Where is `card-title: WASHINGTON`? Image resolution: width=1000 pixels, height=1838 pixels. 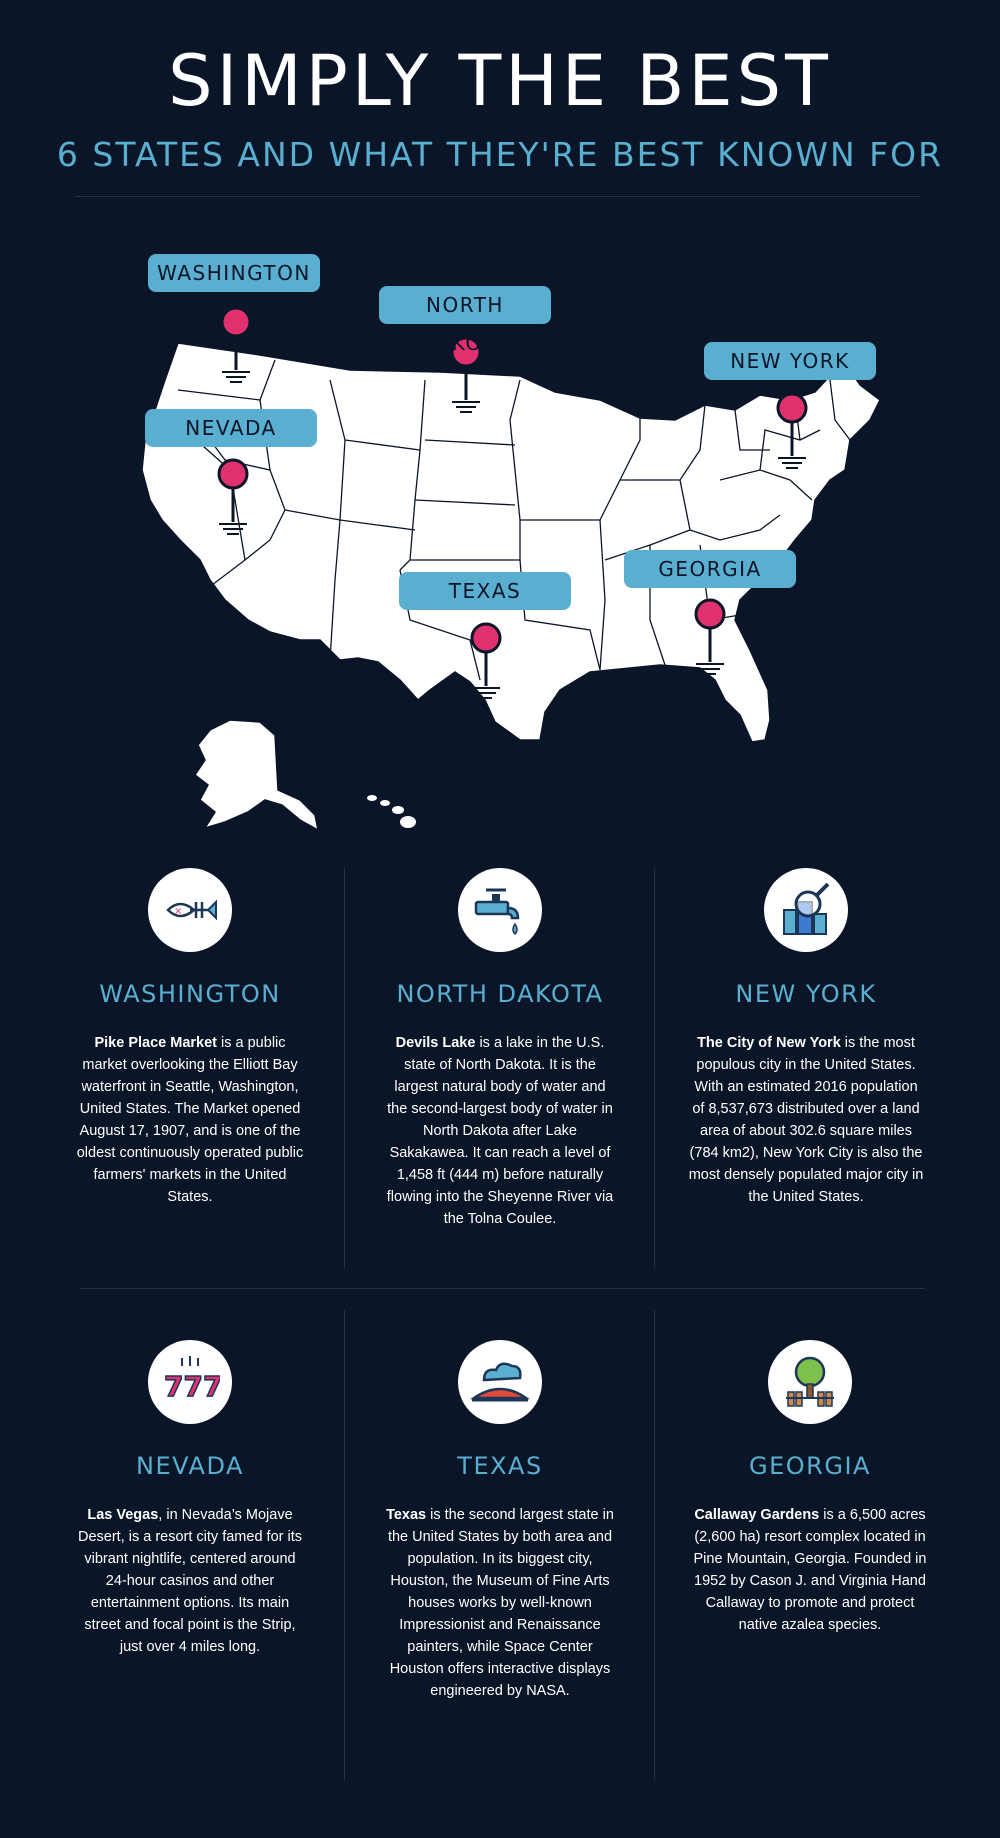
card-title: WASHINGTON is located at coordinates (190, 994).